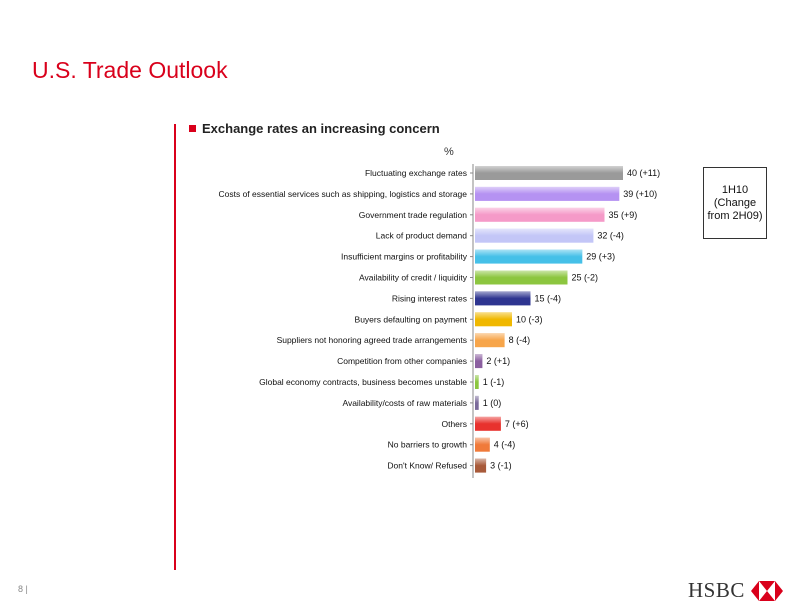  I want to click on value-label: 15 (-4), so click(548, 298).